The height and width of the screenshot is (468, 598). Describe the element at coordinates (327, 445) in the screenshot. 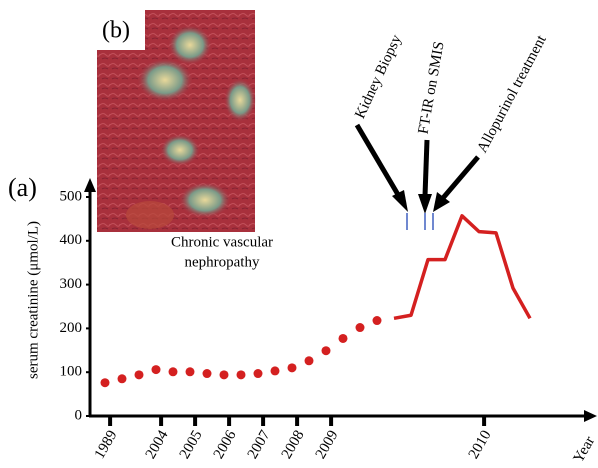

I see `x-tick-label: 2009` at that location.